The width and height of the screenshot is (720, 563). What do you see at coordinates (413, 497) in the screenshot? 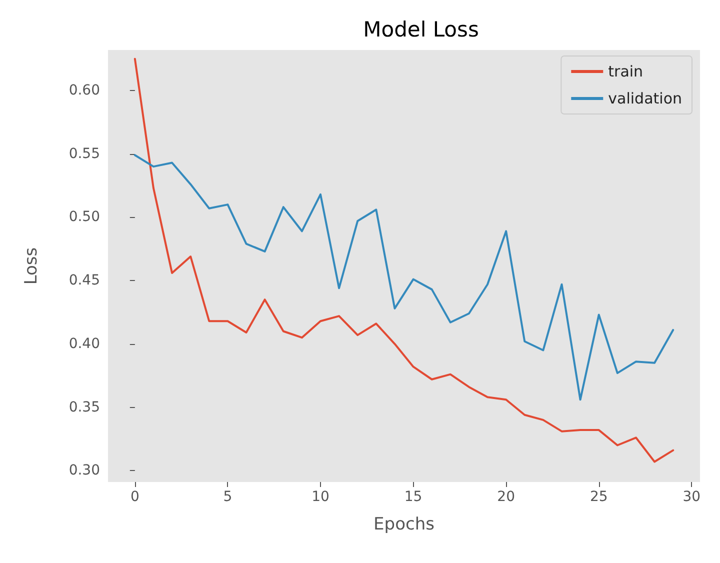
I see `x-tick-label: 15` at bounding box center [413, 497].